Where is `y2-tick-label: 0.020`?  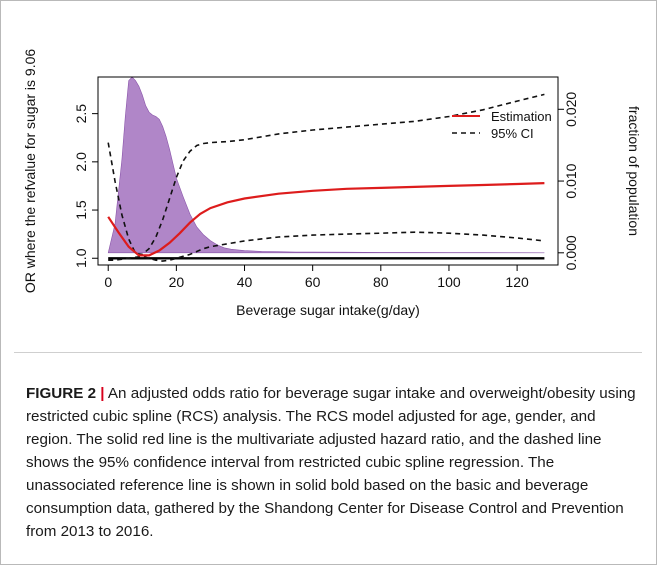 y2-tick-label: 0.020 is located at coordinates (571, 109).